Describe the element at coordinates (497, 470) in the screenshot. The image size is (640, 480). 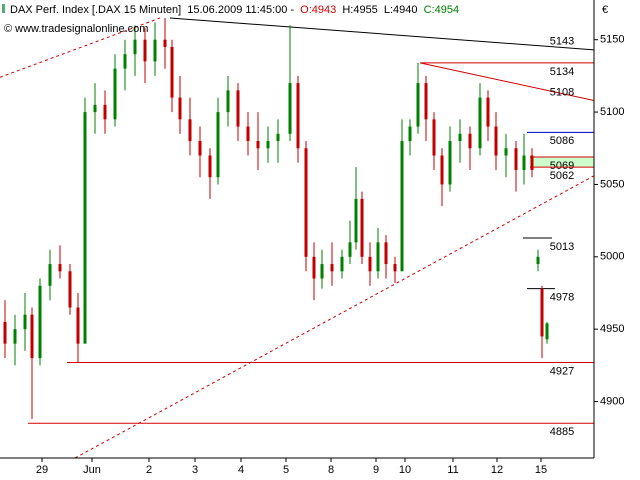
I see `x-tick-label: 12` at that location.